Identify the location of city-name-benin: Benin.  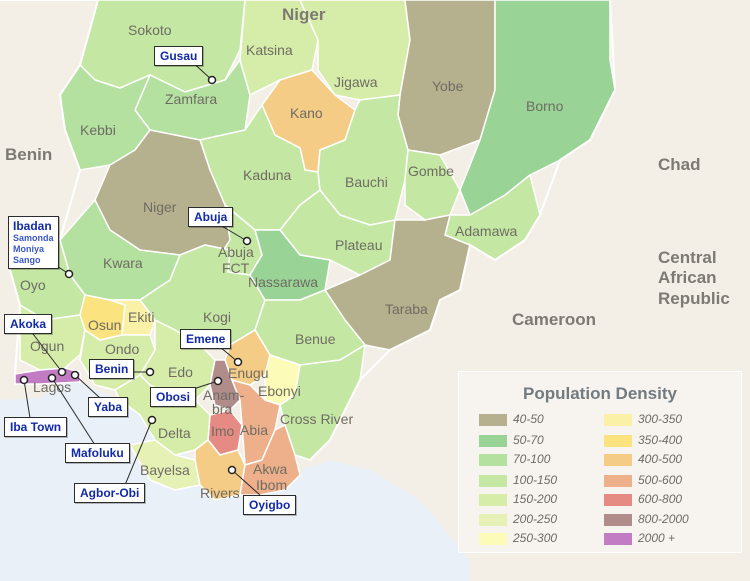
(112, 369).